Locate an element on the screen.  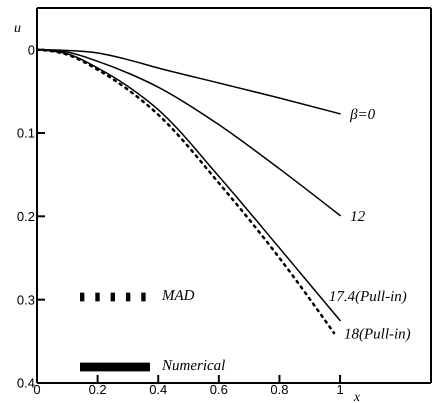
annotation: 17.4(Pull-in) is located at coordinates (367, 296).